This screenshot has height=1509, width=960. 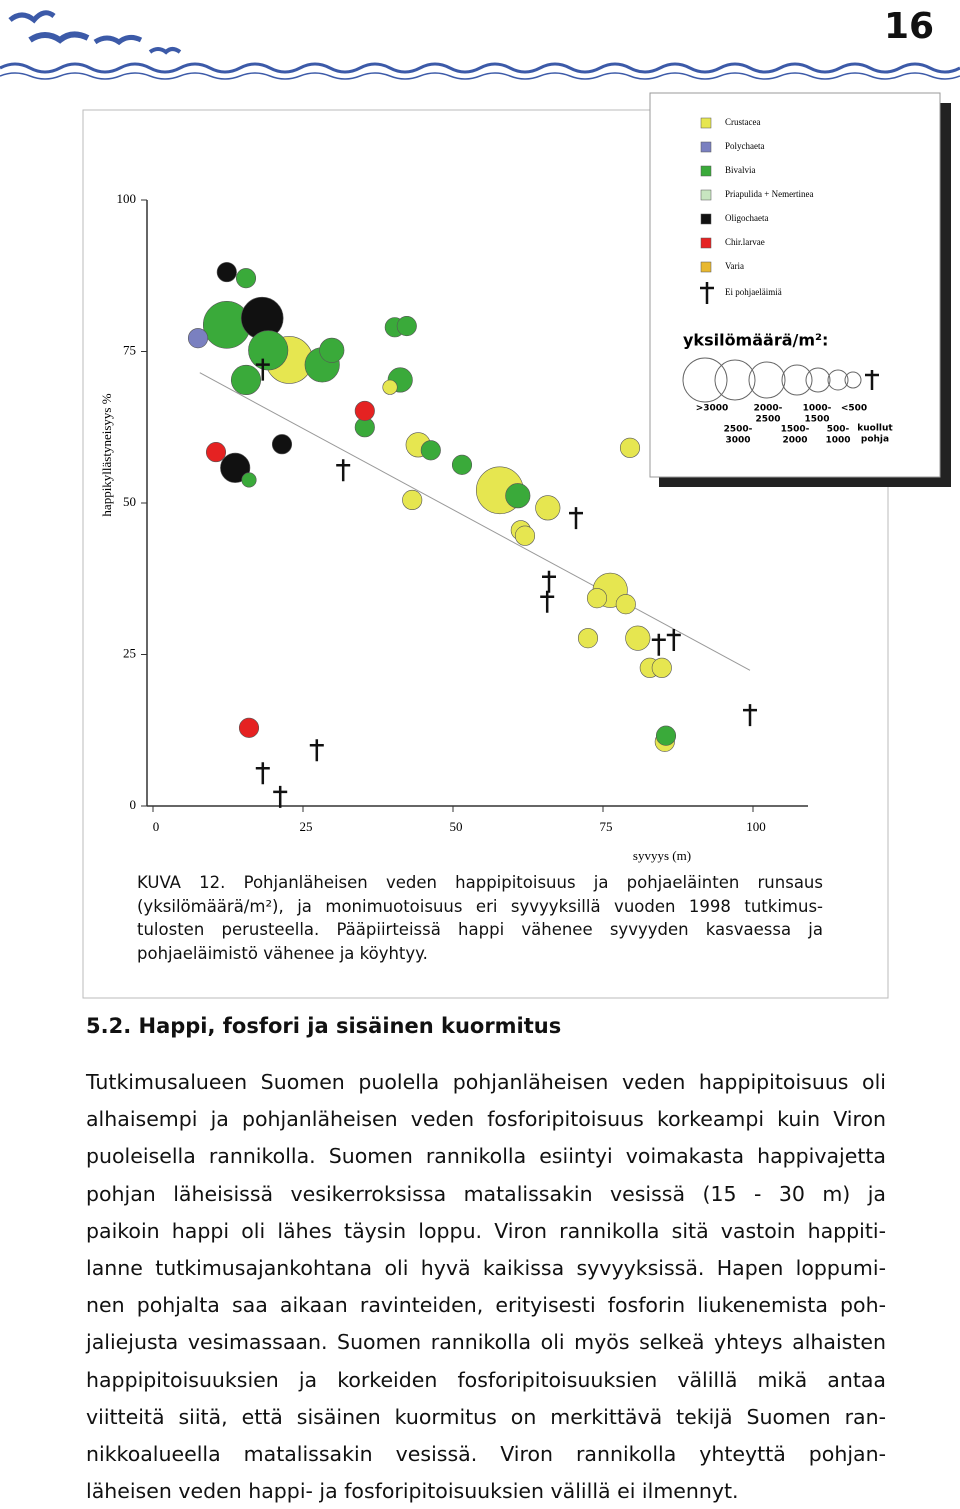 What do you see at coordinates (768, 409) in the screenshot?
I see `size-legend-label: 2000-` at bounding box center [768, 409].